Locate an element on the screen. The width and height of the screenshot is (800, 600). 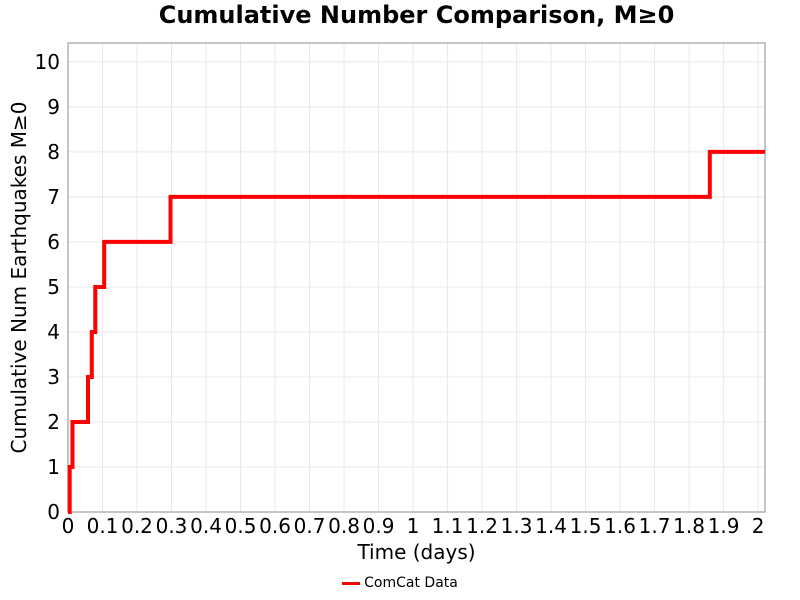
x-tick-label: 0.9 is located at coordinates (379, 526).